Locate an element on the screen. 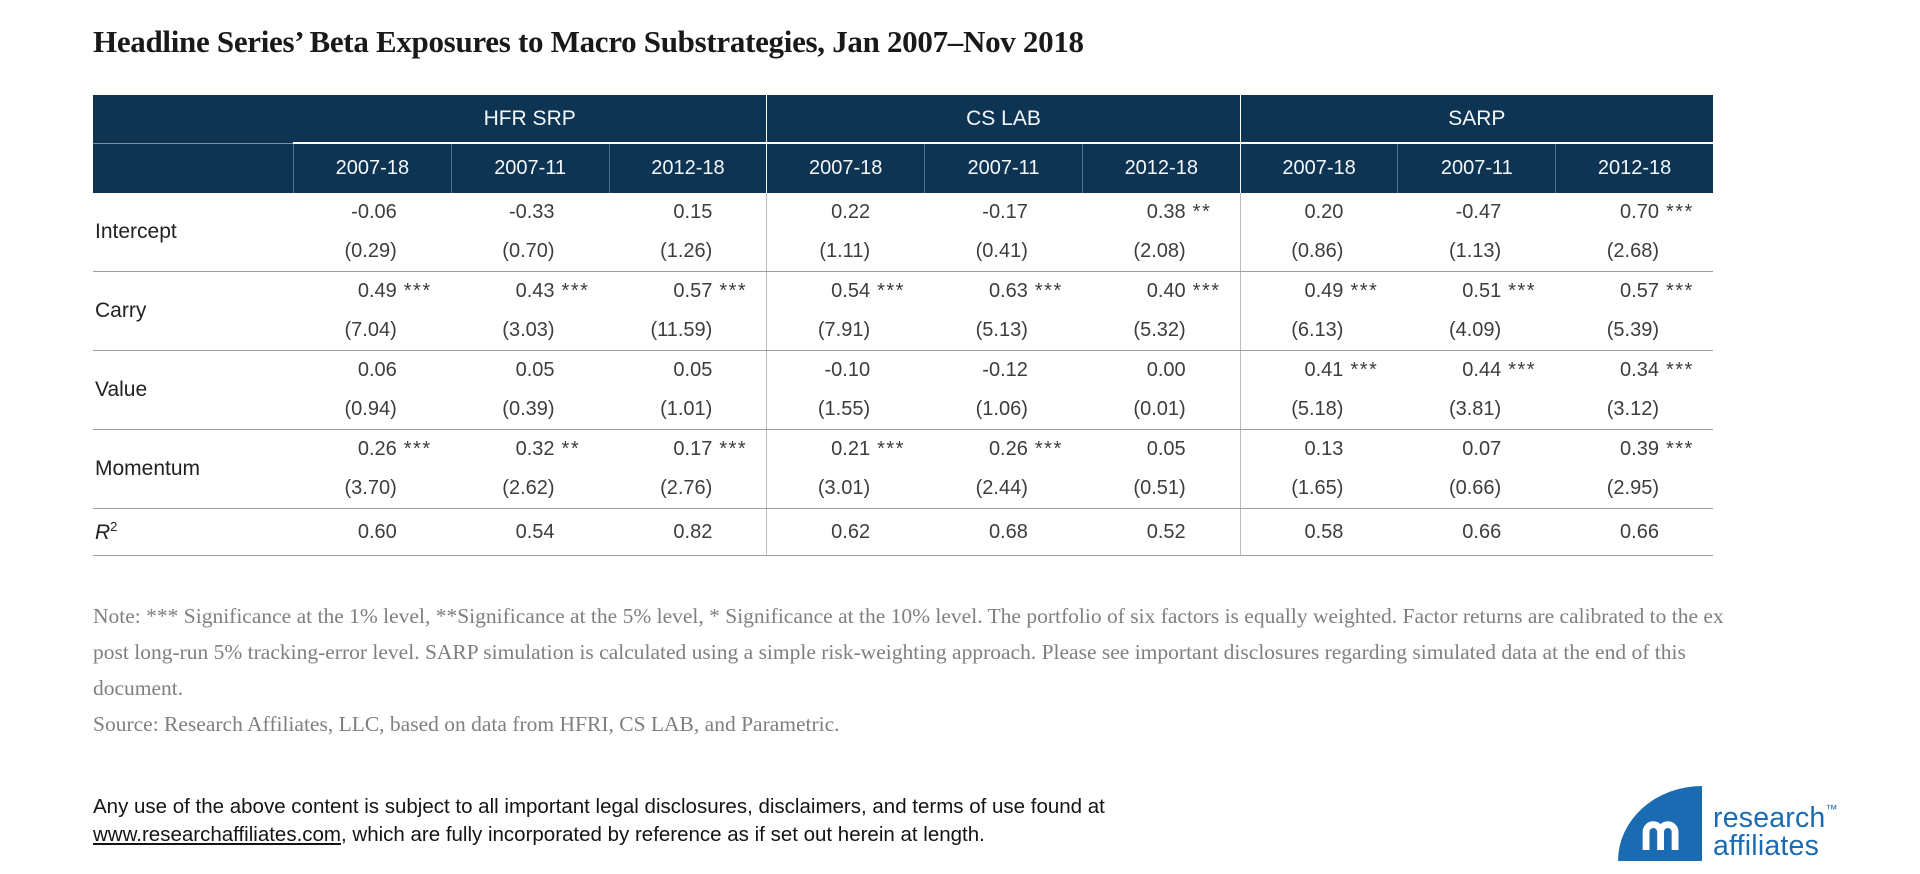 This screenshot has width=1920, height=874. data-cell: -0.06 (0.29) is located at coordinates (372, 232).